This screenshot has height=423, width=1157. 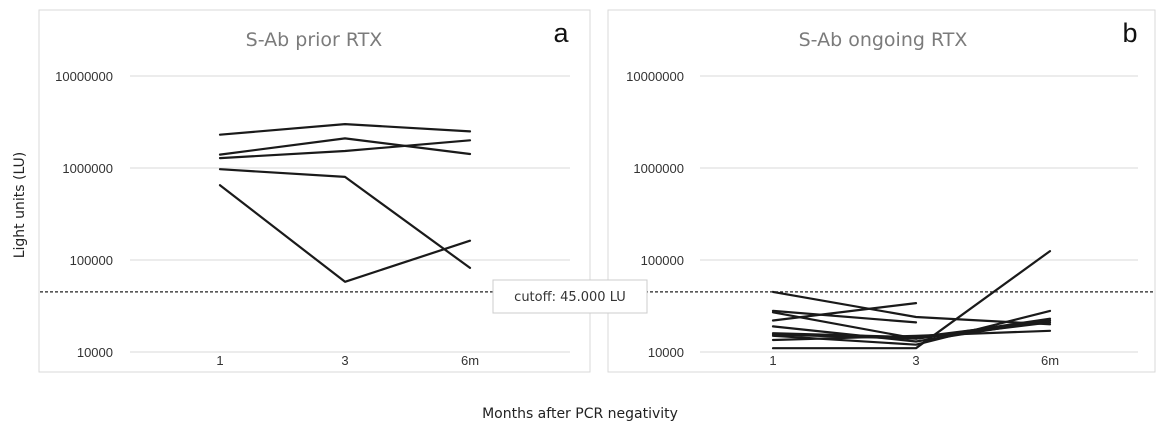 I want to click on x-axis-label: Months after PCR negativity, so click(x=580, y=414).